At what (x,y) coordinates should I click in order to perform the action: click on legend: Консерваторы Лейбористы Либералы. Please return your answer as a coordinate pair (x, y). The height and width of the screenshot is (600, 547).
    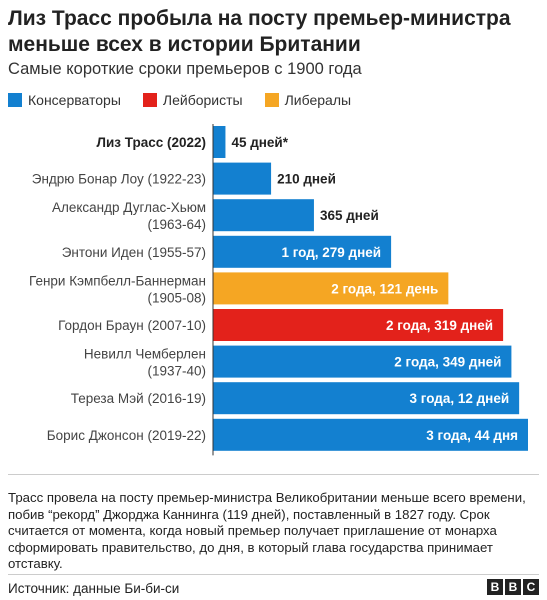
    Looking at the image, I should click on (190, 100).